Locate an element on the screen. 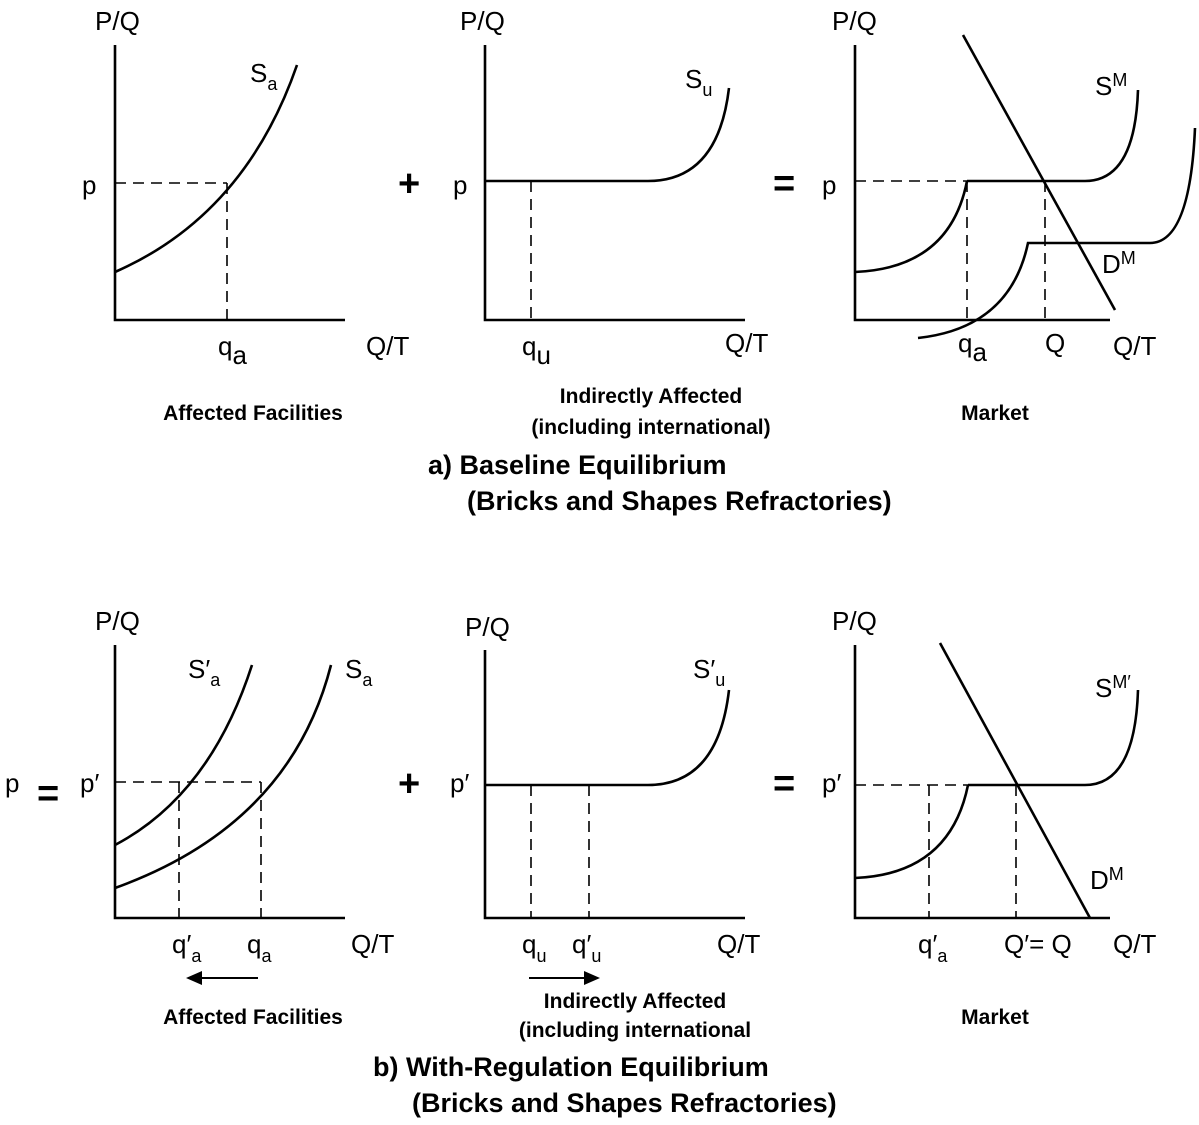  graph-a-market: P/Q Q/T SM DM p qa Q Market is located at coordinates (1009, 215).